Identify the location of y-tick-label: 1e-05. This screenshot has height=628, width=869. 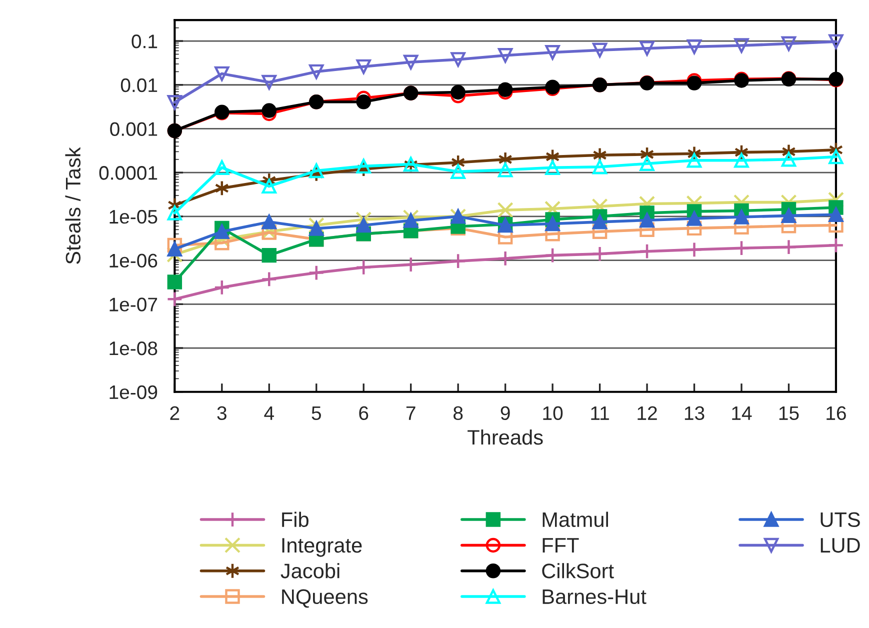
(134, 217).